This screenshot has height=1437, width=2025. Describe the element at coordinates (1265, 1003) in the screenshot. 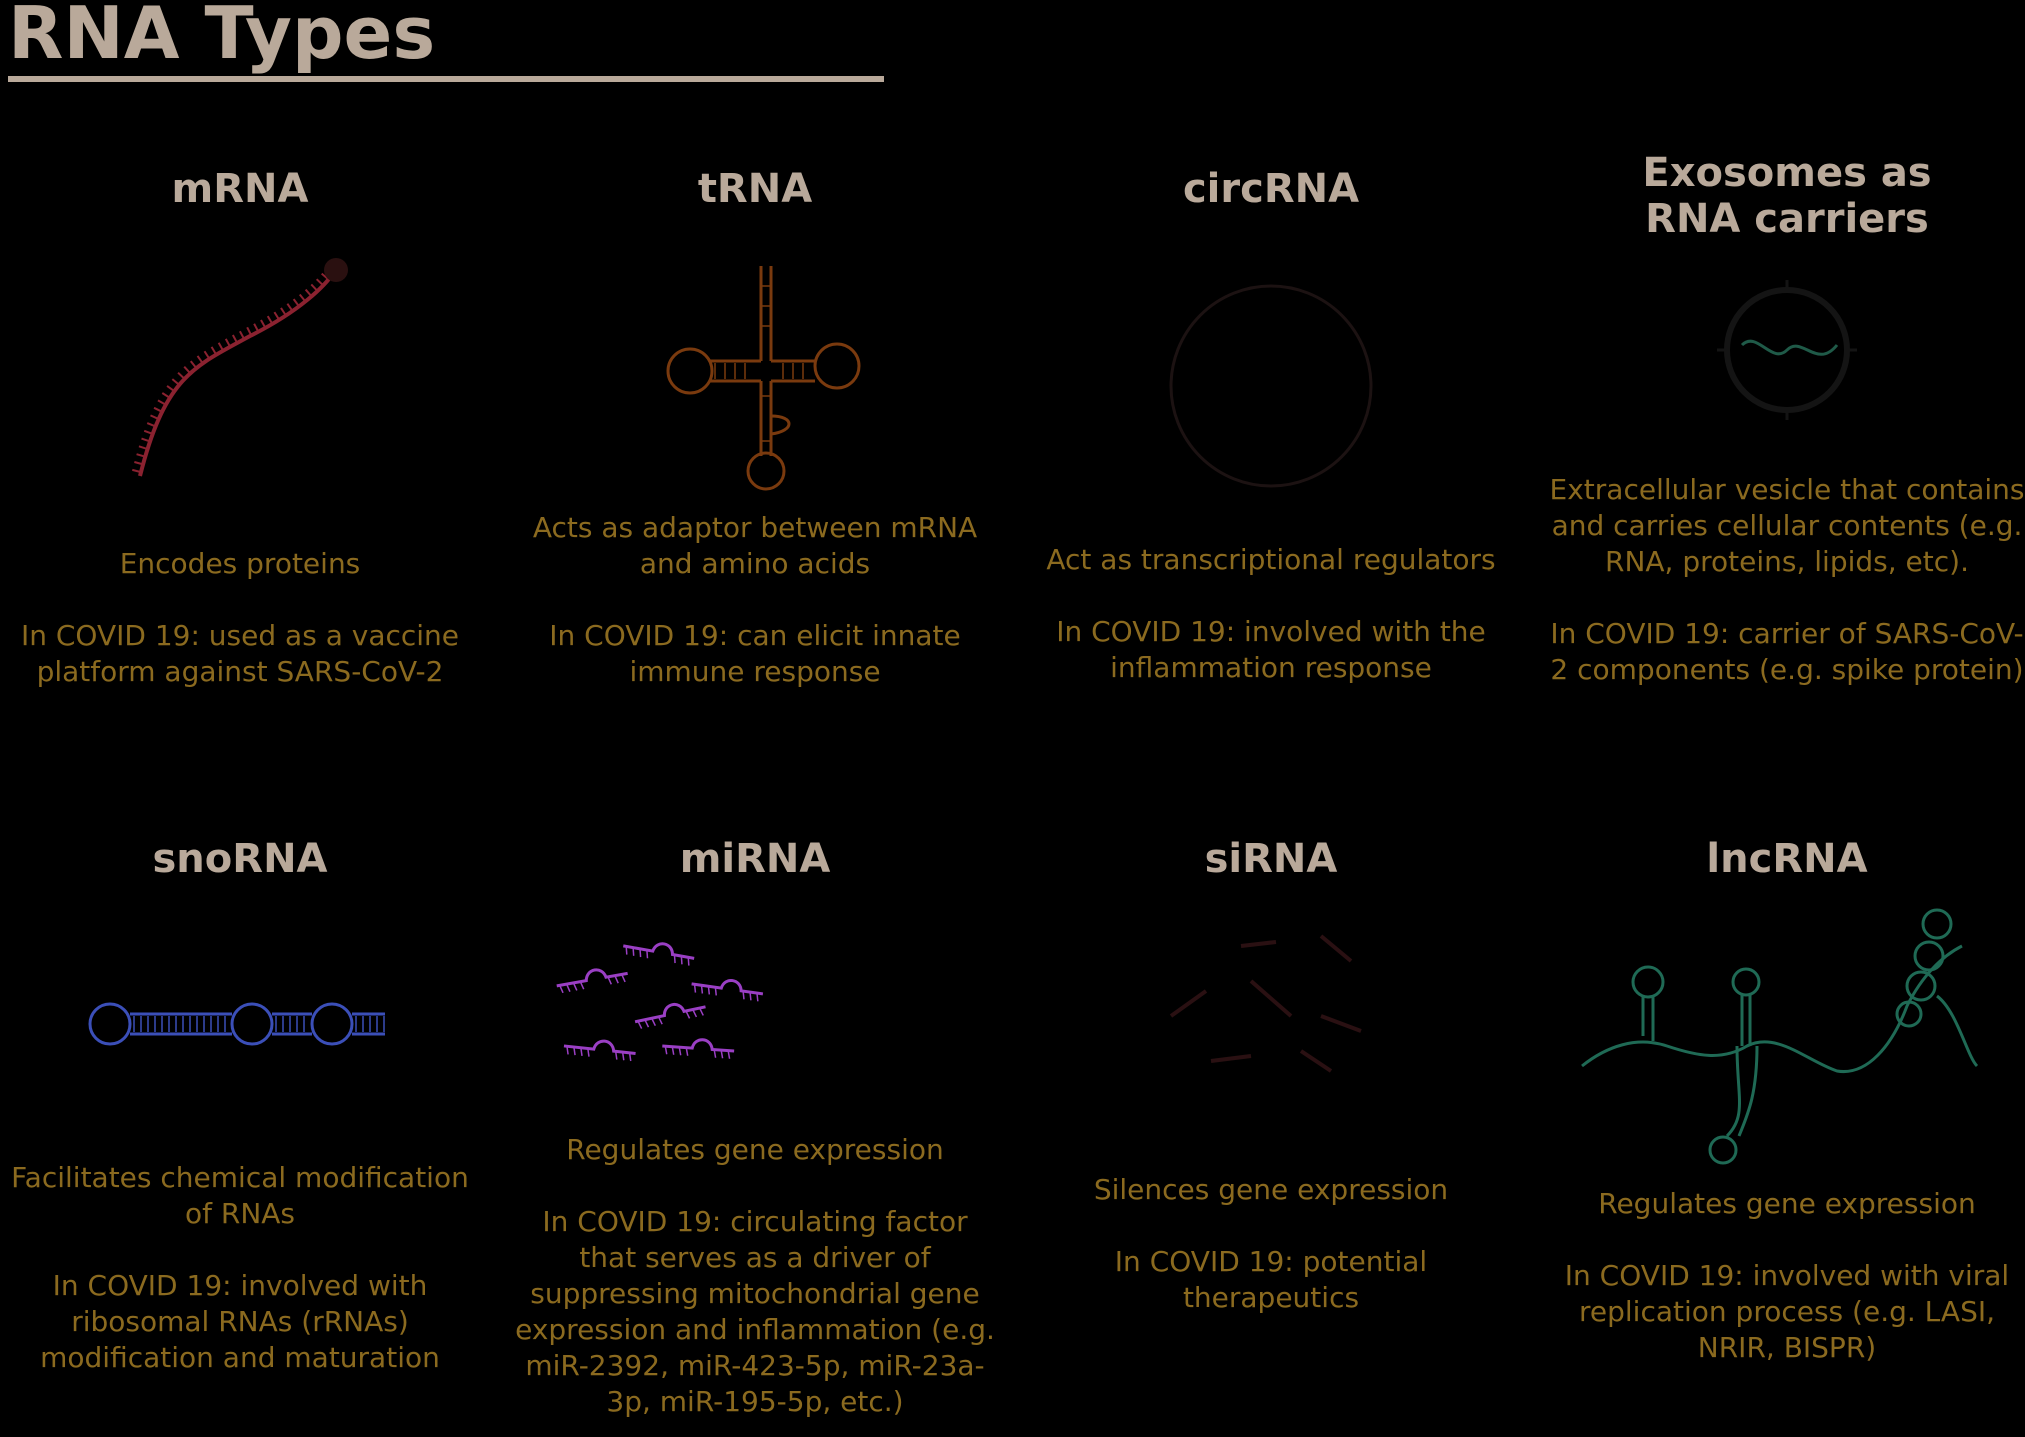

I see `sirna-strands-icon` at that location.